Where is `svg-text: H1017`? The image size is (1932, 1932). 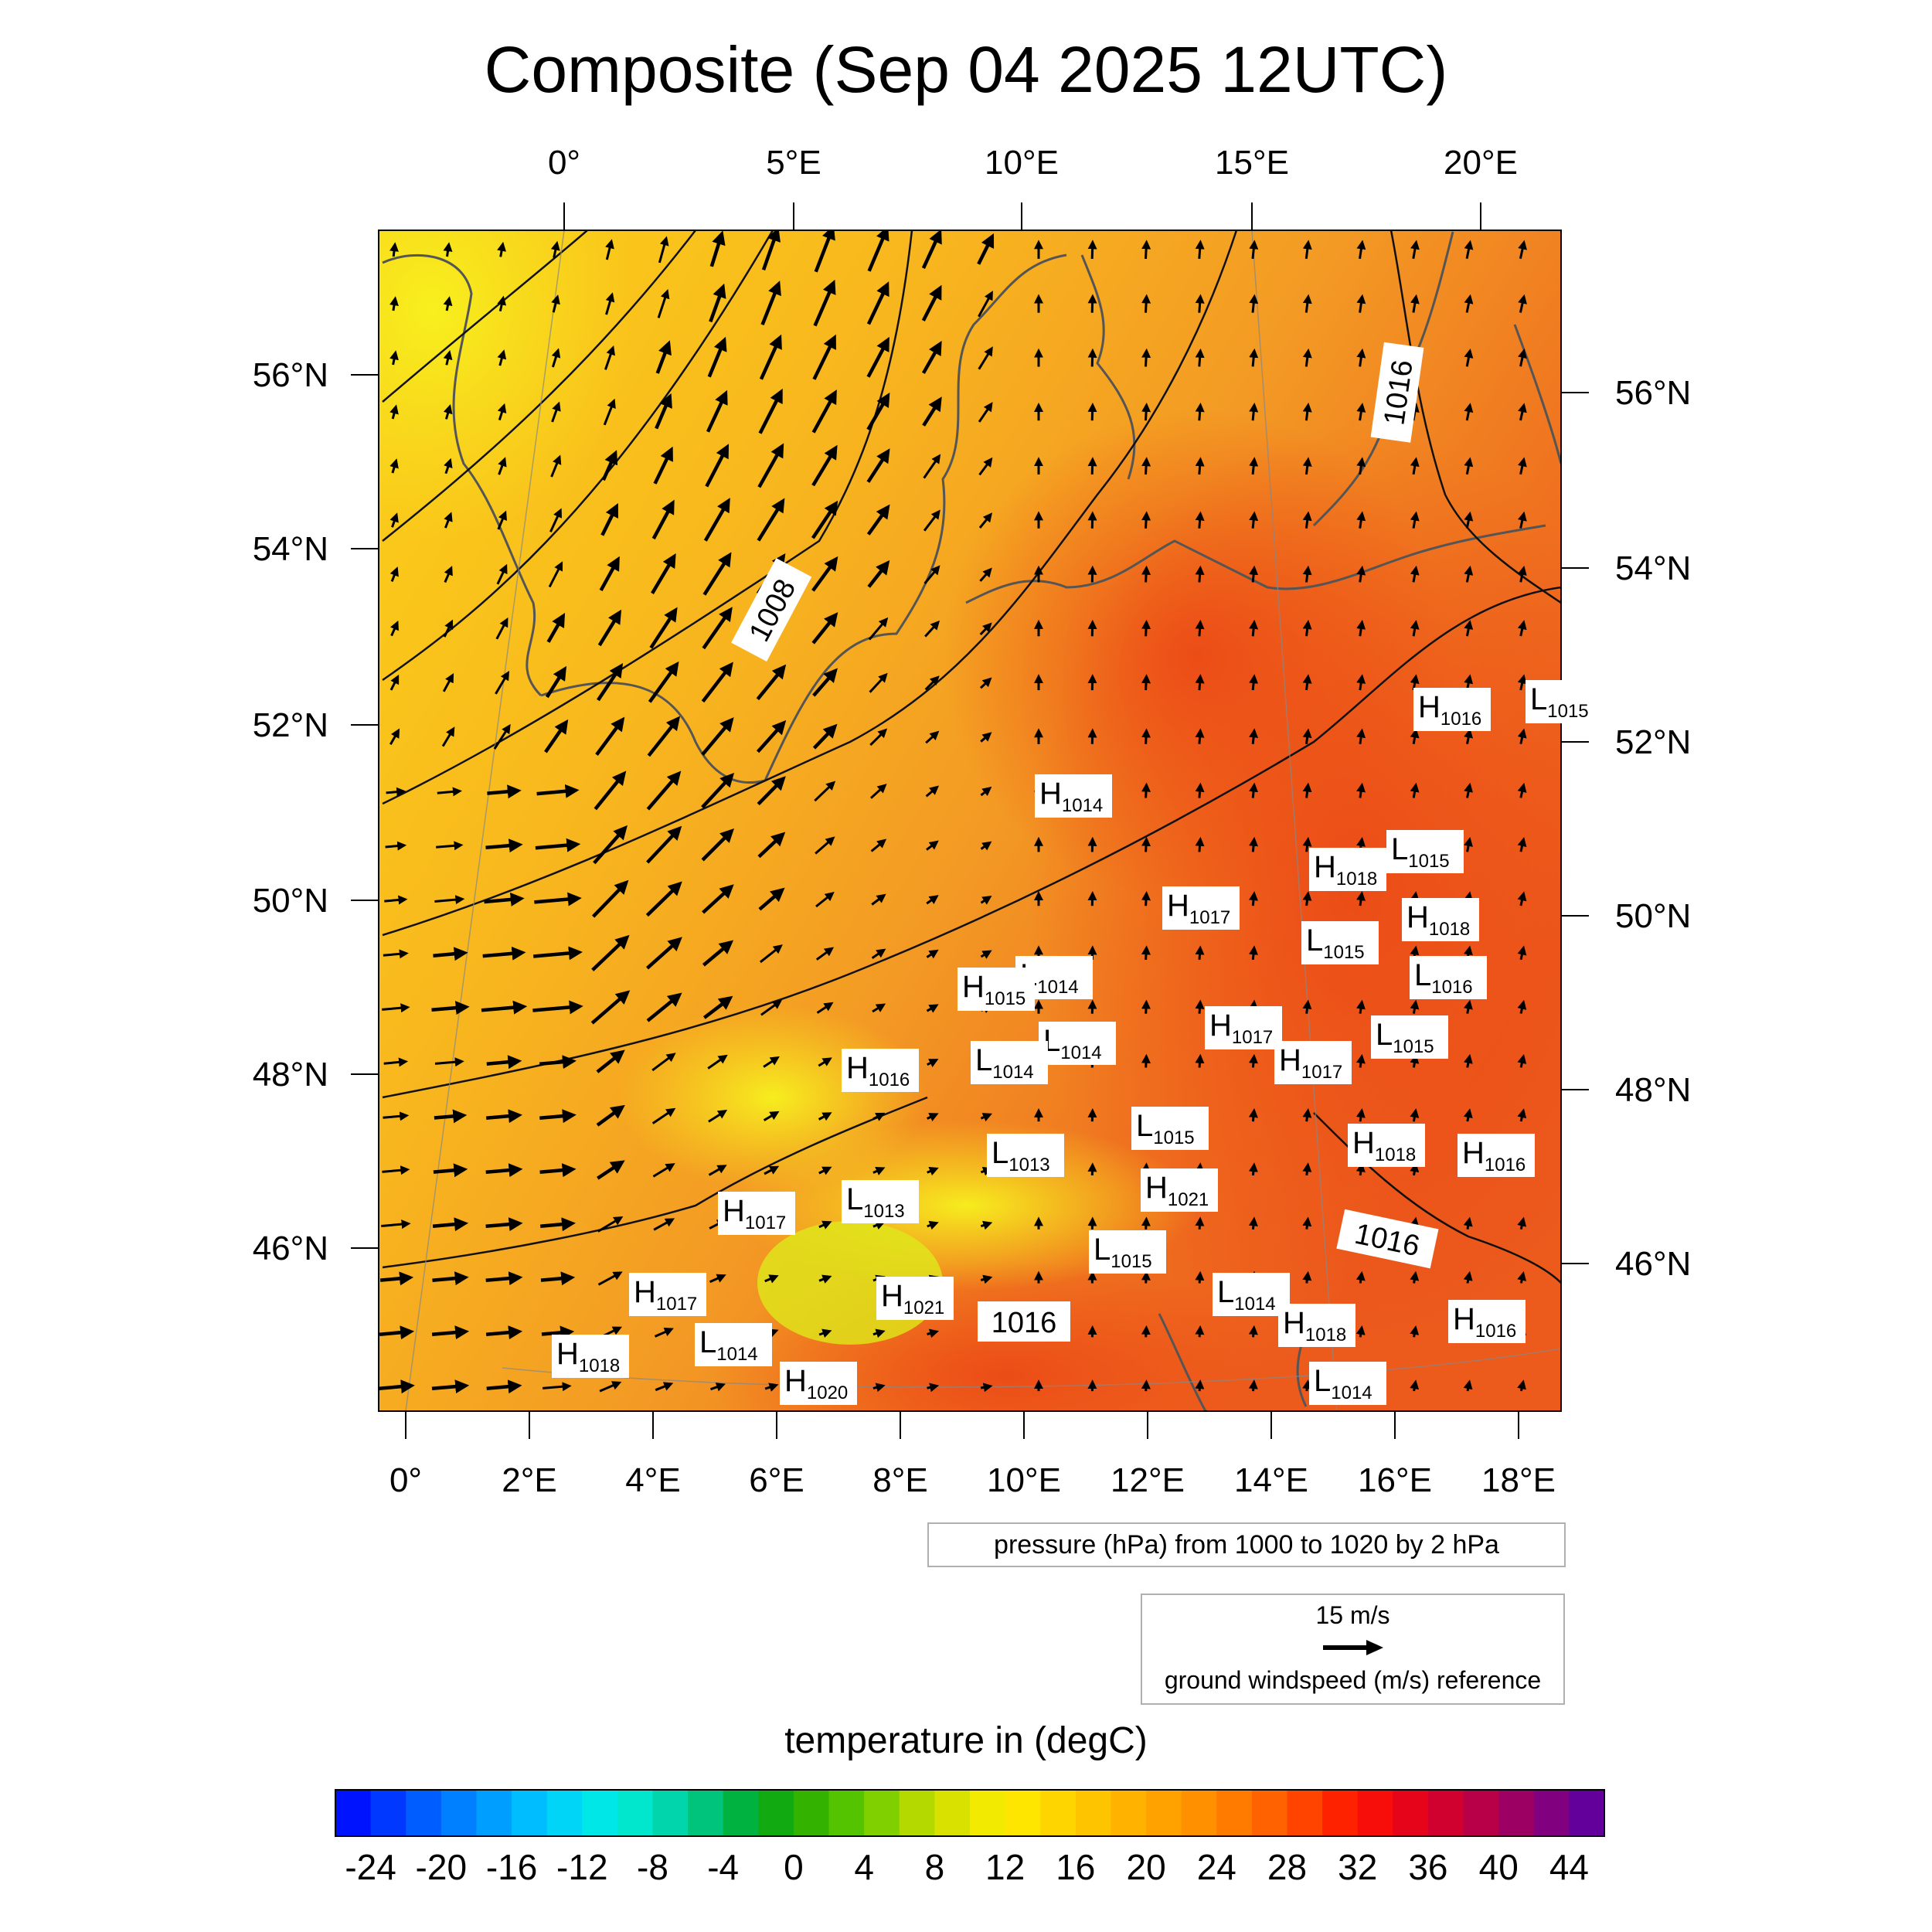
svg-text: H1017 is located at coordinates (1241, 1028).